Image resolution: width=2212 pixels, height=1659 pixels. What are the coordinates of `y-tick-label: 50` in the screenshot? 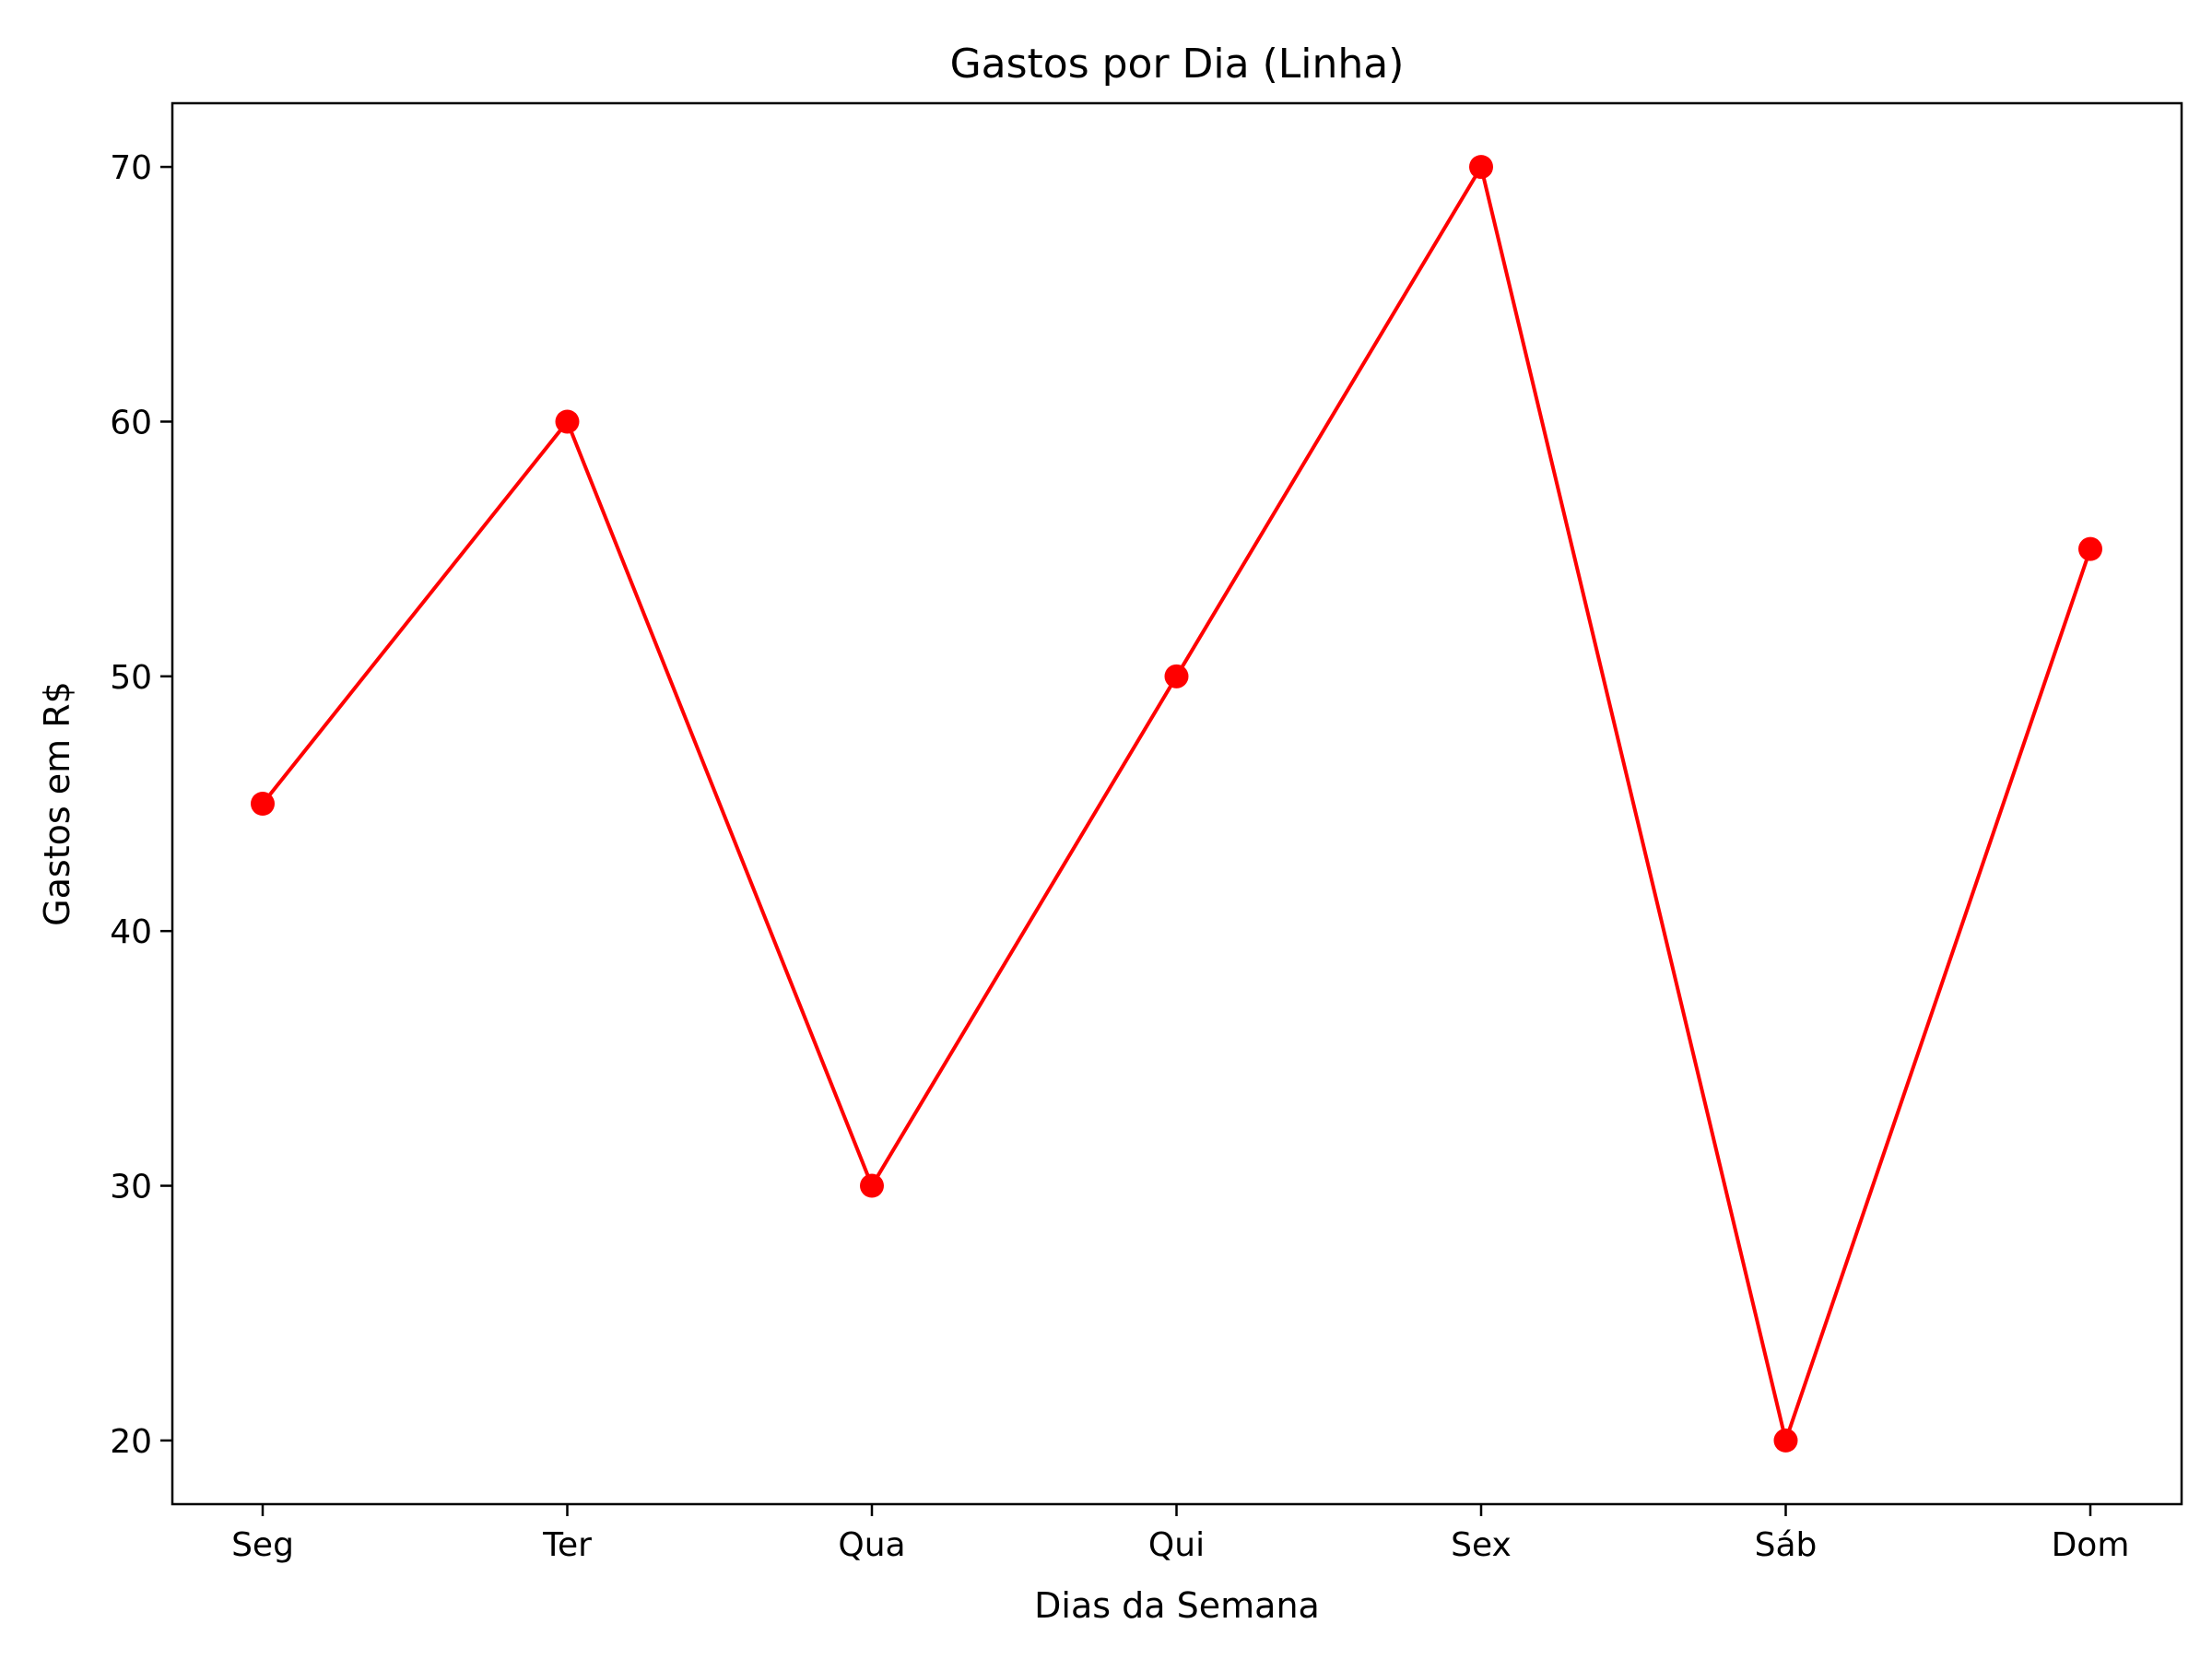 It's located at (131, 678).